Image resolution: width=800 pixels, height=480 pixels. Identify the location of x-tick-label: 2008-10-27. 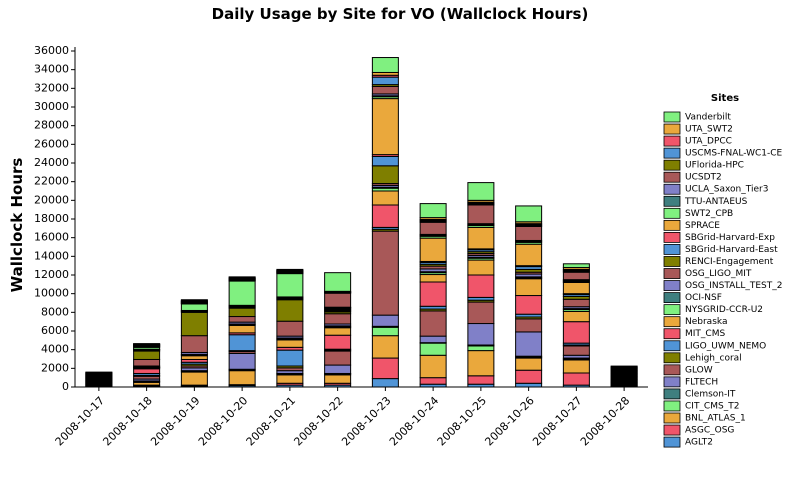
(557, 421).